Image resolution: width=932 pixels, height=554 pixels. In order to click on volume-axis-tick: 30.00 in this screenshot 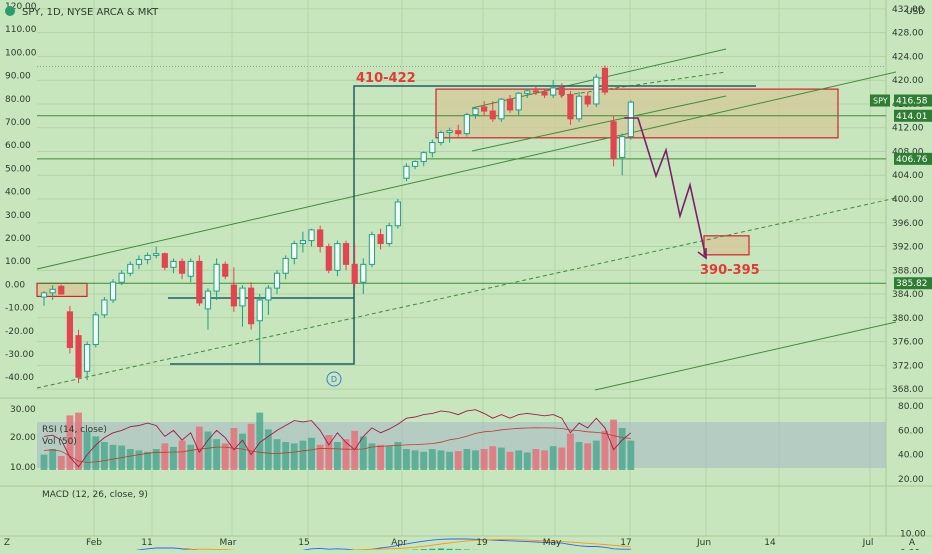, I will do `click(23, 410)`.